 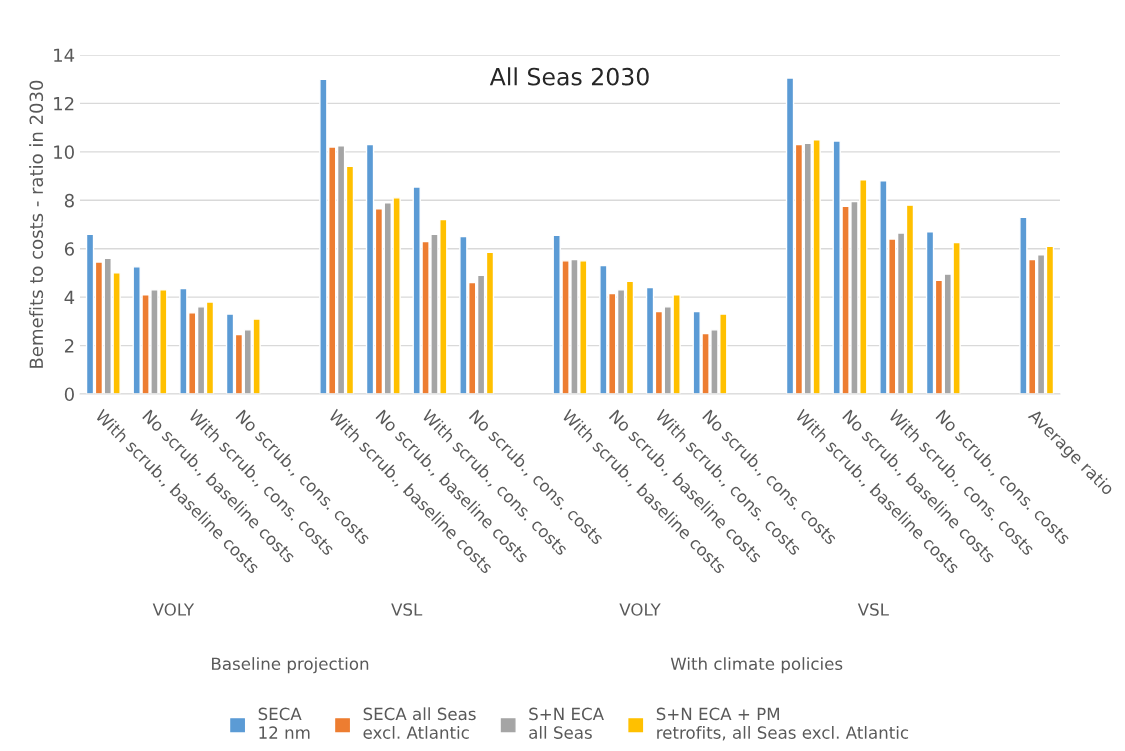 What do you see at coordinates (64, 55) in the screenshot?
I see `y-tick-label: 14` at bounding box center [64, 55].